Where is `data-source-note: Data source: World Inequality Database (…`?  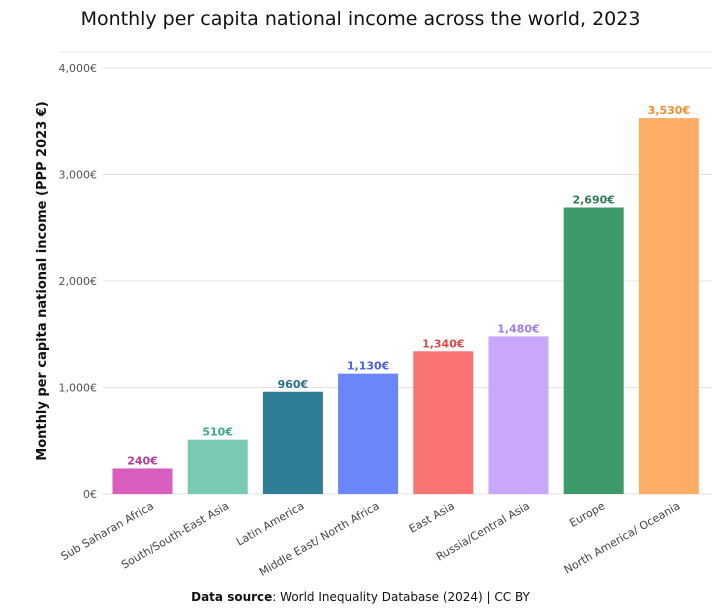 data-source-note: Data source: World Inequality Database (… is located at coordinates (360, 597).